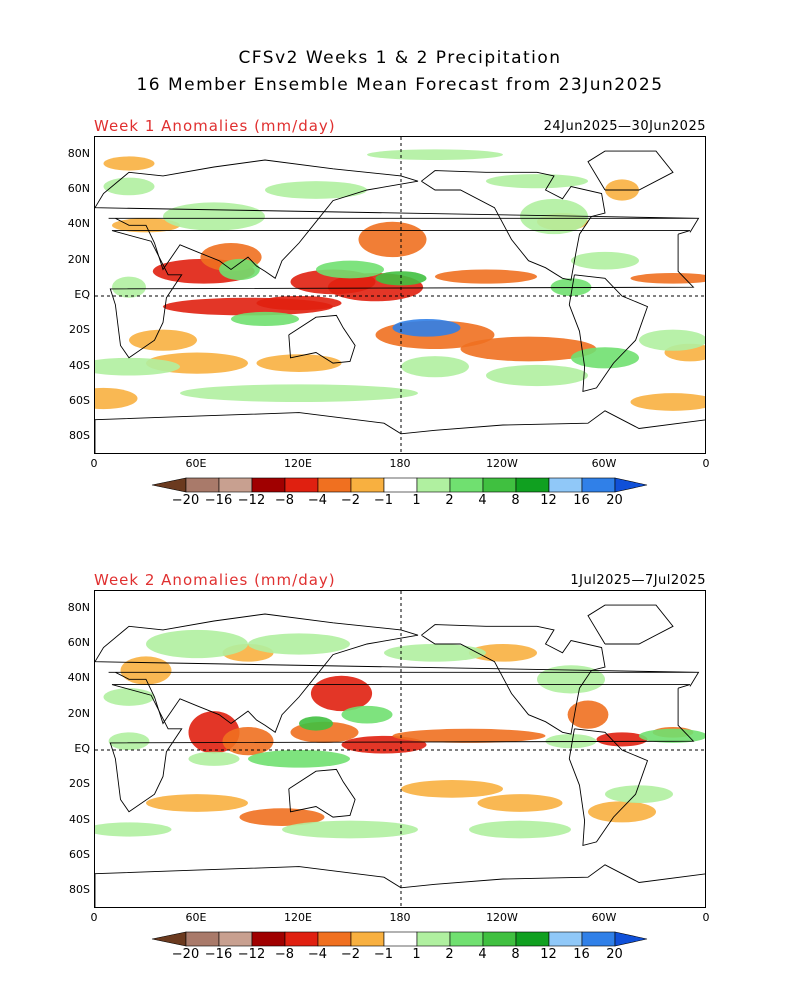 The height and width of the screenshot is (1000, 800). I want to click on lat-tick-label: 60N, so click(78, 188).